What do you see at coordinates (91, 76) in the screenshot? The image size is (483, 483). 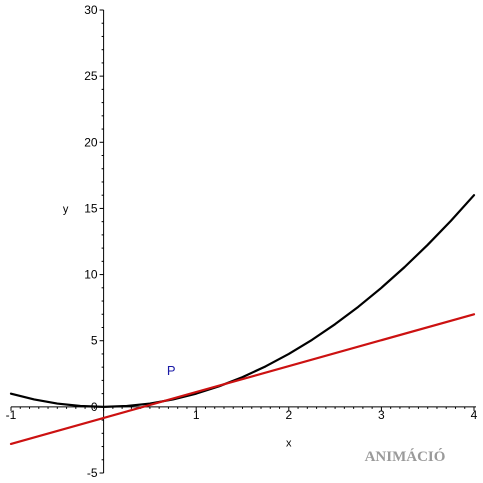 I see `y-tick-label: 25` at bounding box center [91, 76].